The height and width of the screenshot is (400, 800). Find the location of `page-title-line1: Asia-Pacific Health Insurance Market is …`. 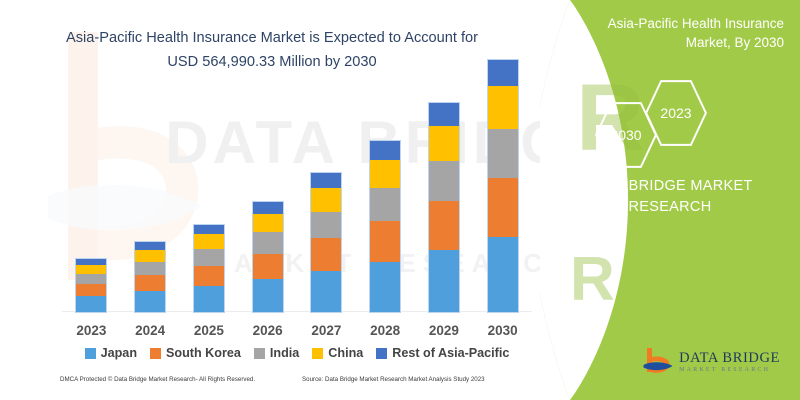

page-title-line1: Asia-Pacific Health Insurance Market is … is located at coordinates (272, 38).